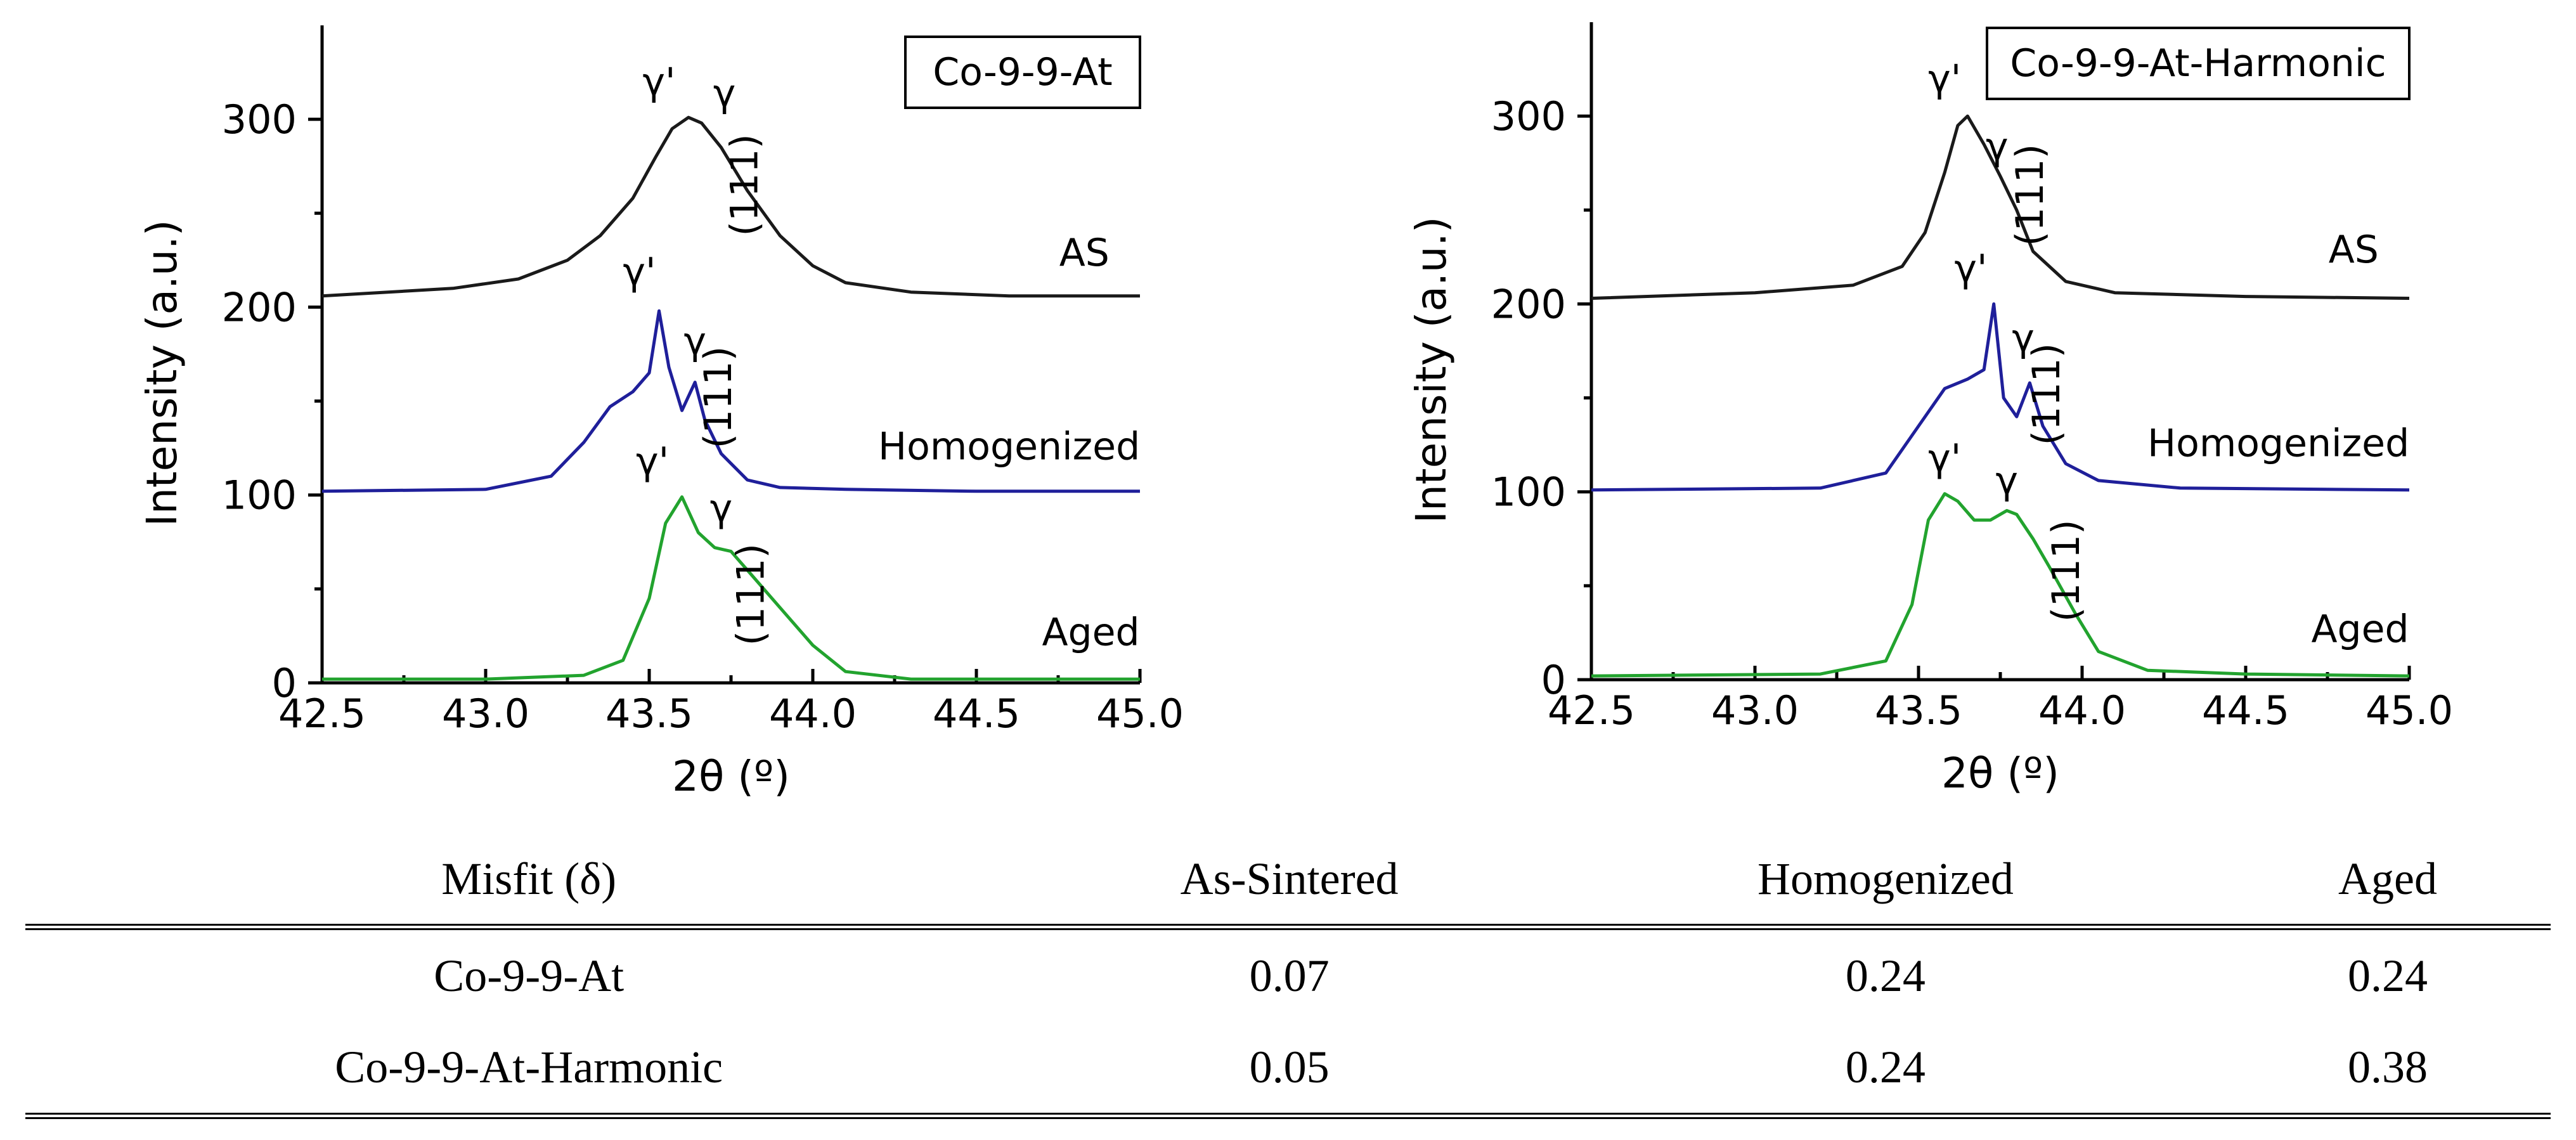  Describe the element at coordinates (1885, 882) in the screenshot. I see `header-homogenized: Homogenized` at that location.